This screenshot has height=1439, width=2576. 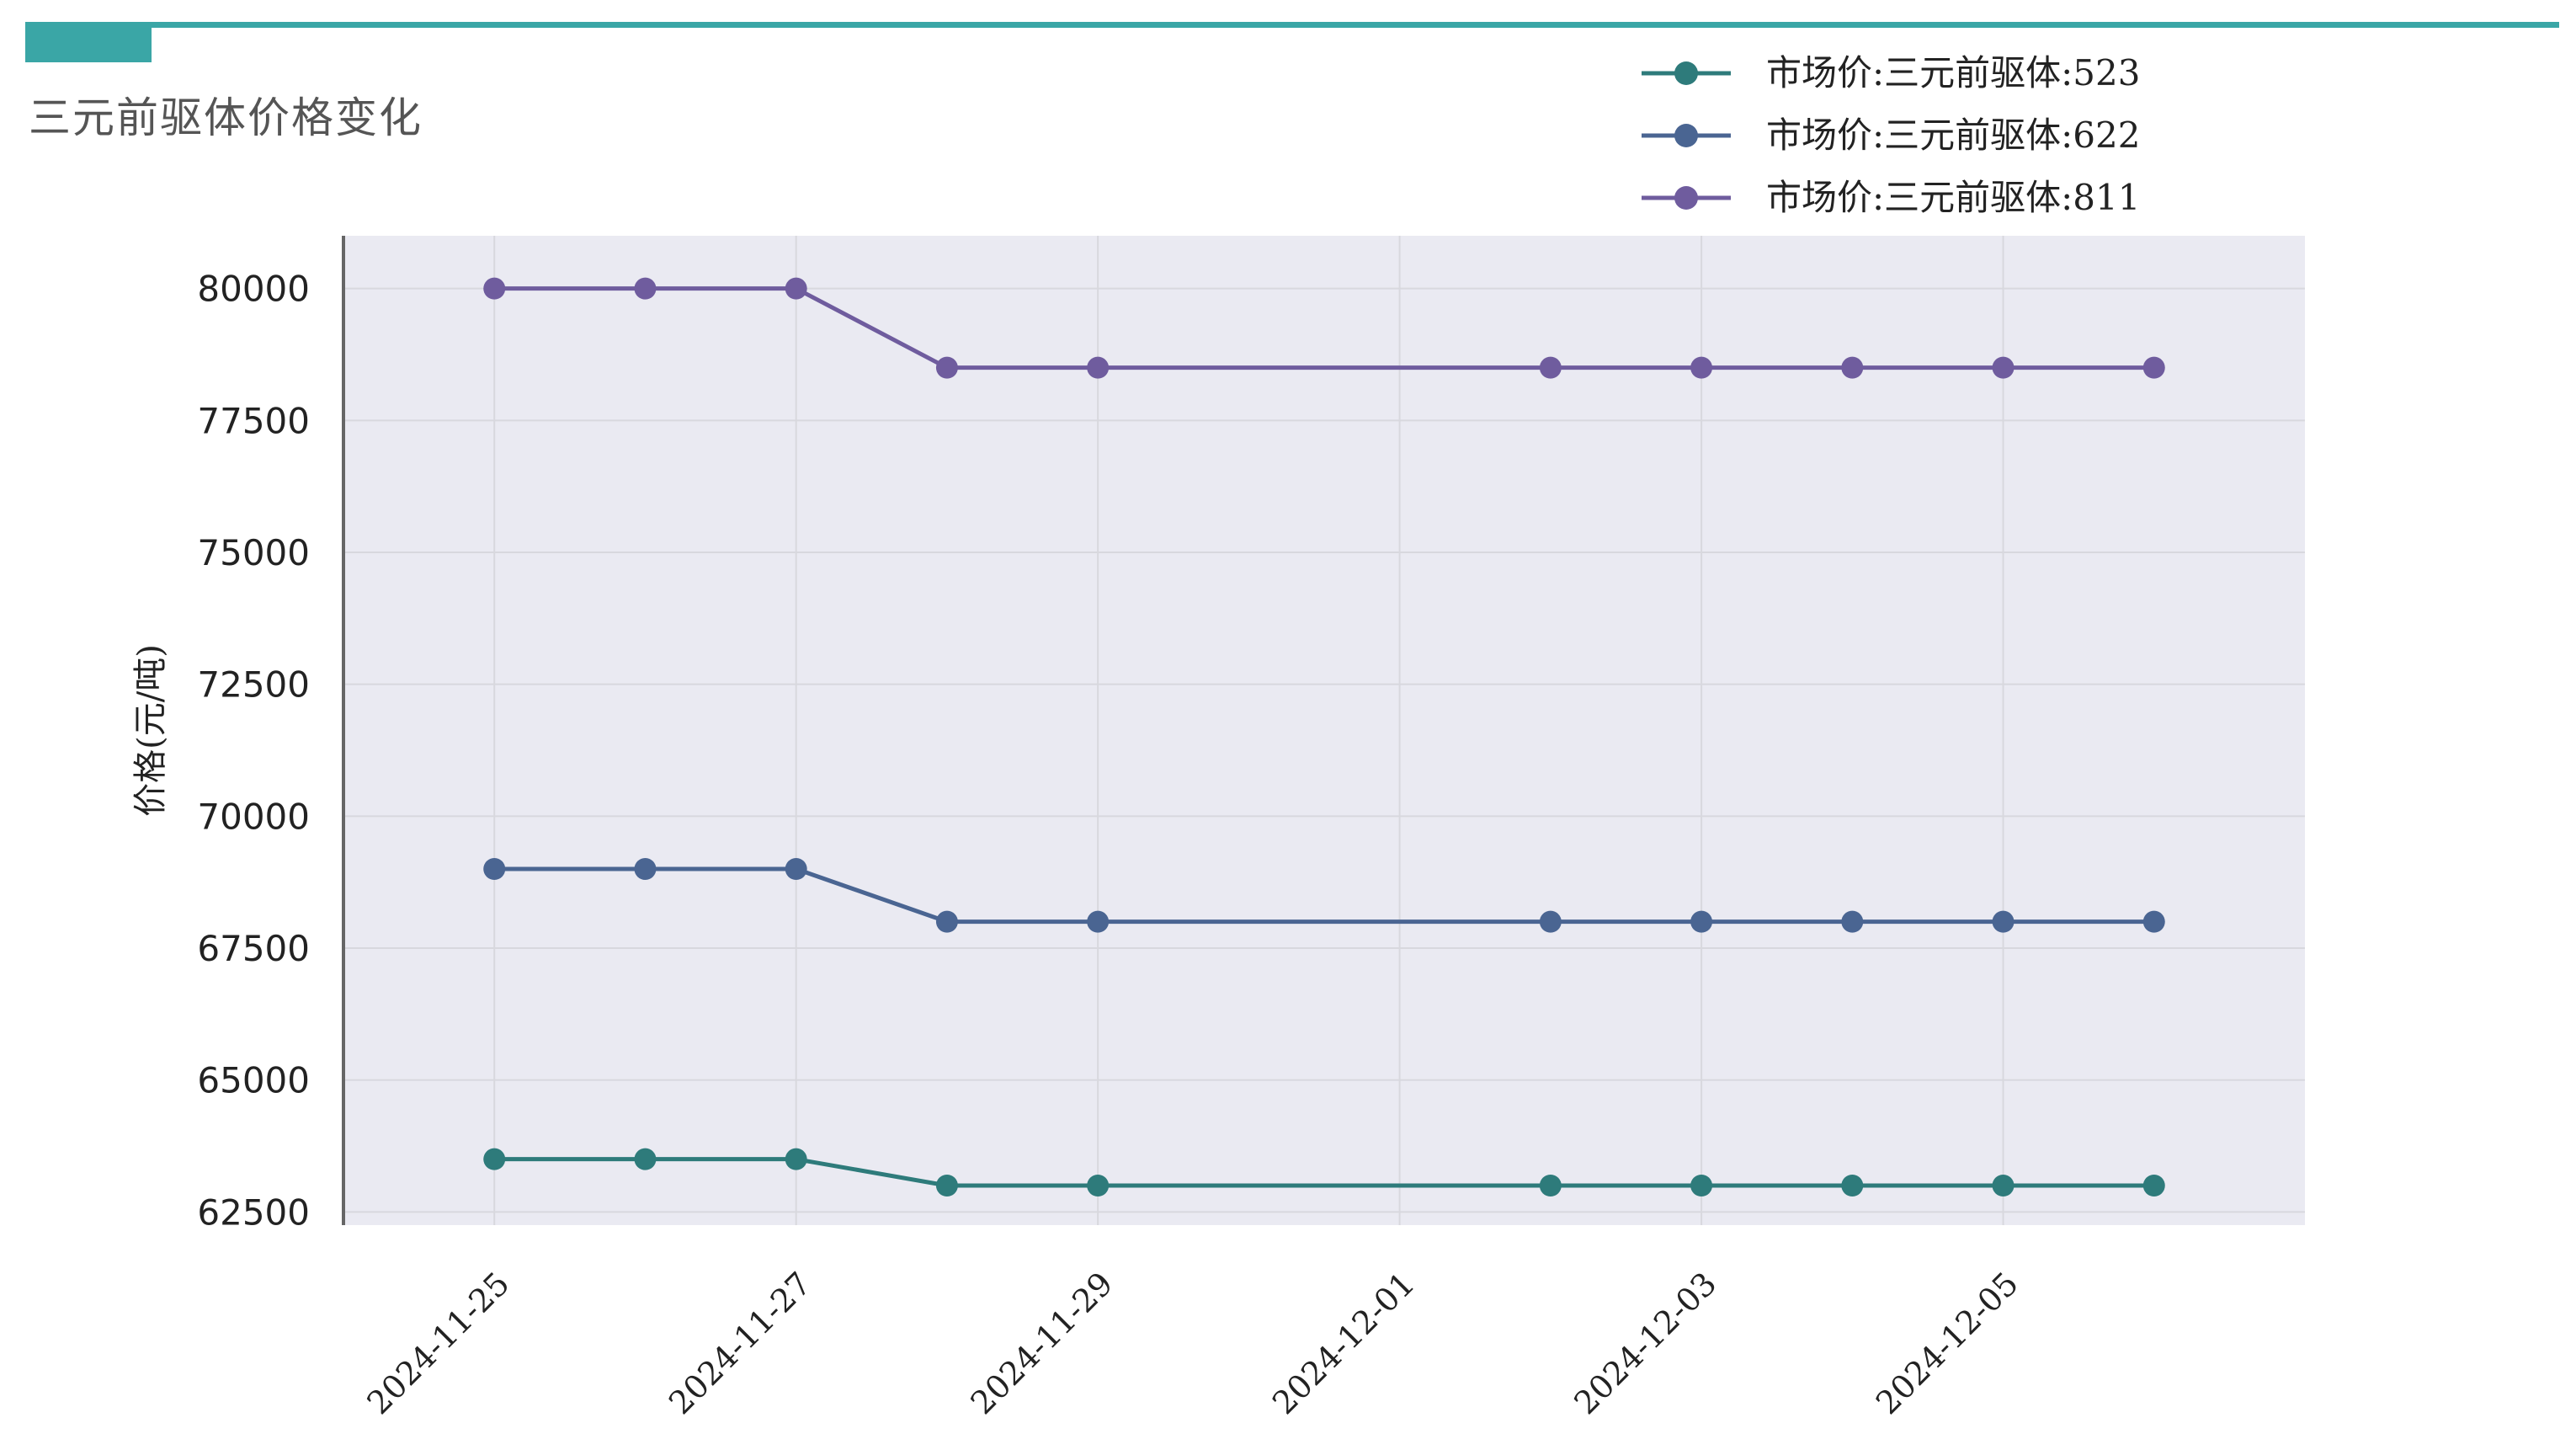 What do you see at coordinates (740, 1343) in the screenshot?
I see `x-tick-label: 2024-11-27` at bounding box center [740, 1343].